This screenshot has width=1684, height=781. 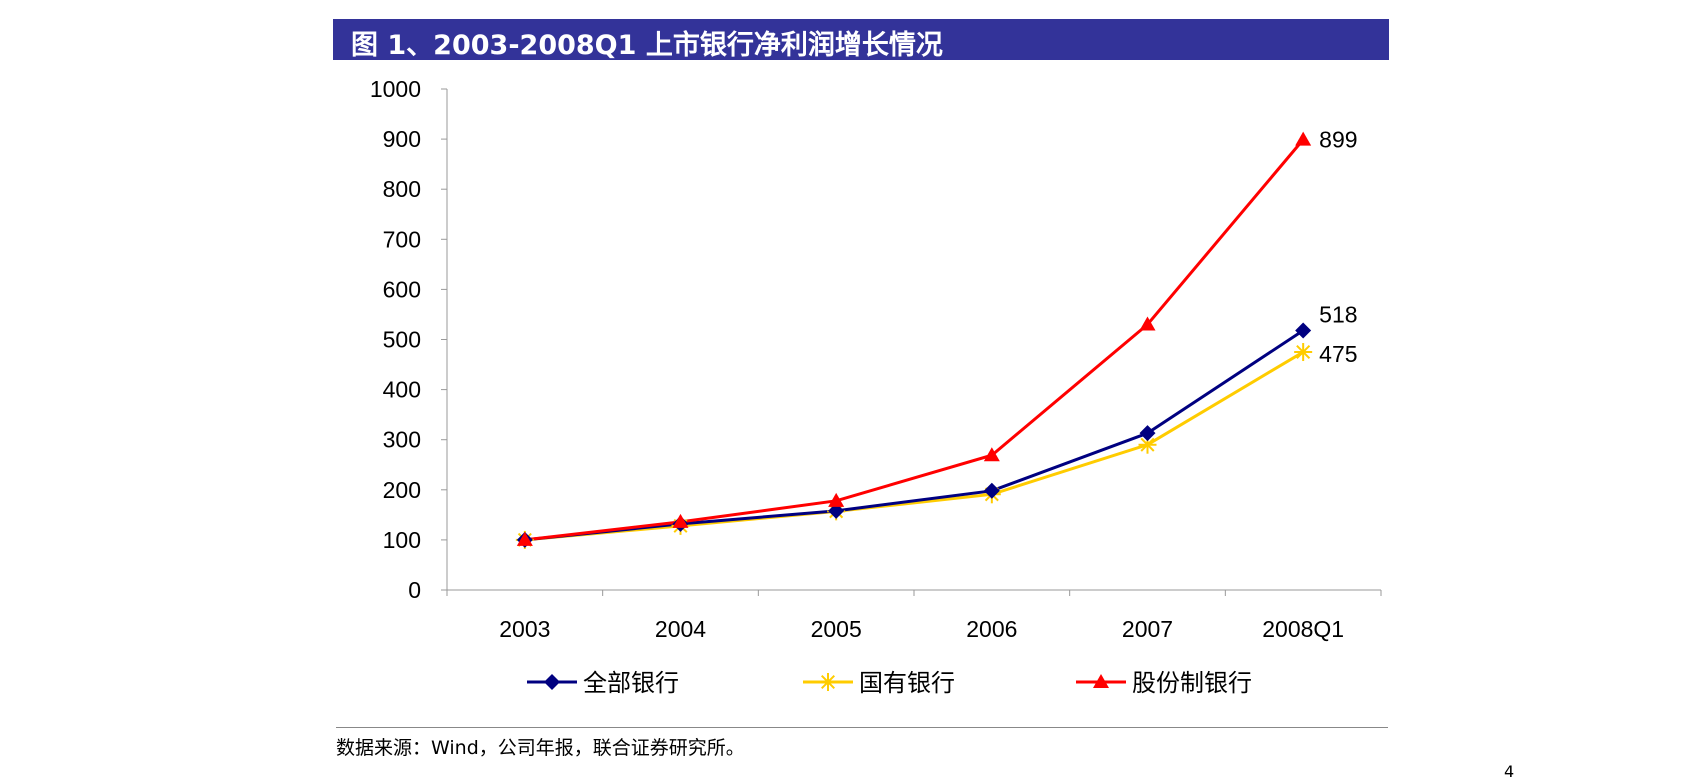 I want to click on y-tick-label: 500, so click(x=402, y=340).